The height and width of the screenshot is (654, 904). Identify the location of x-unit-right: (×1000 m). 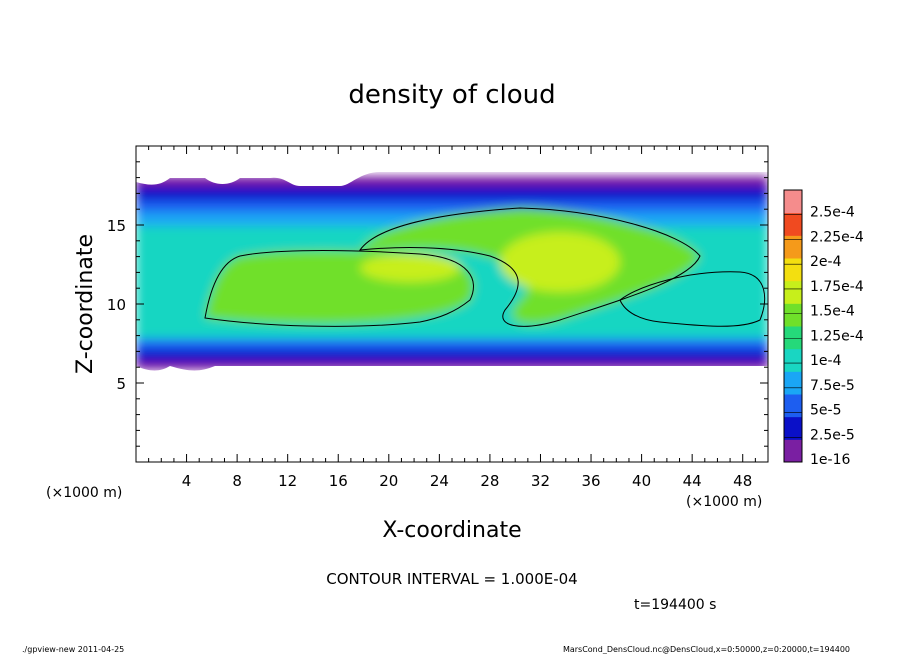
(724, 502).